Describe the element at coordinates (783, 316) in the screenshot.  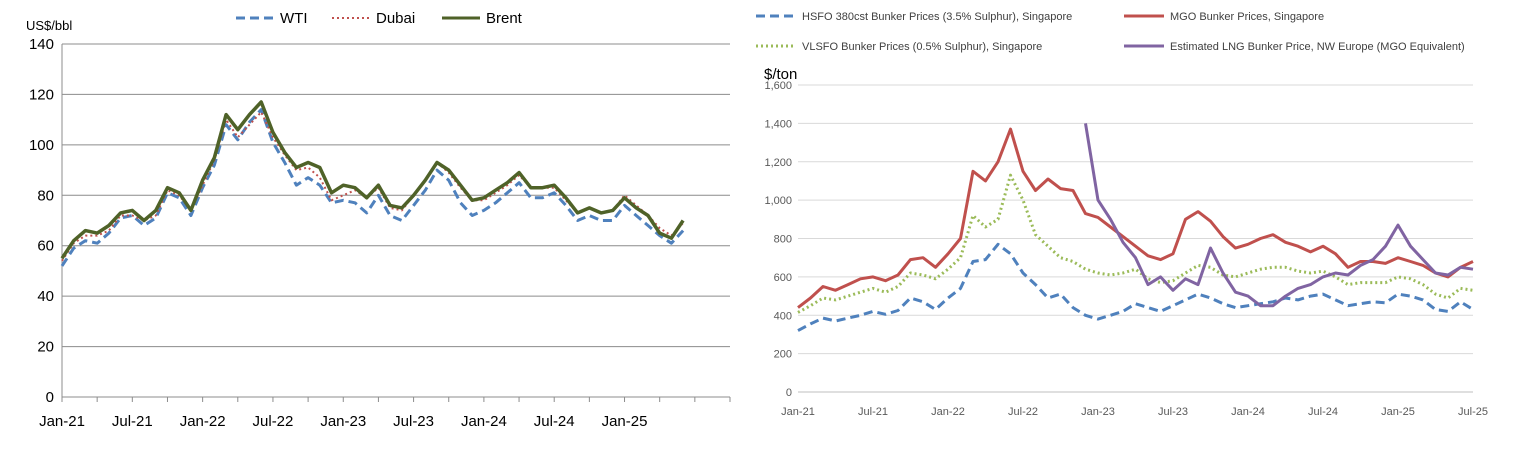
I see `y-tick-label: 400` at that location.